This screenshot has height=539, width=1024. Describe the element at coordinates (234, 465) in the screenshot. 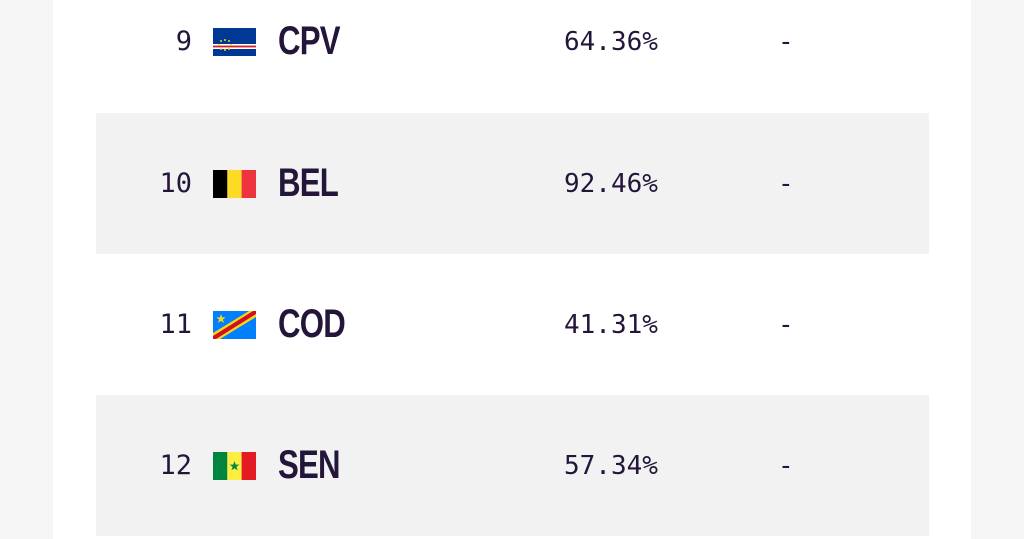

I see `senegal-flag-icon` at that location.